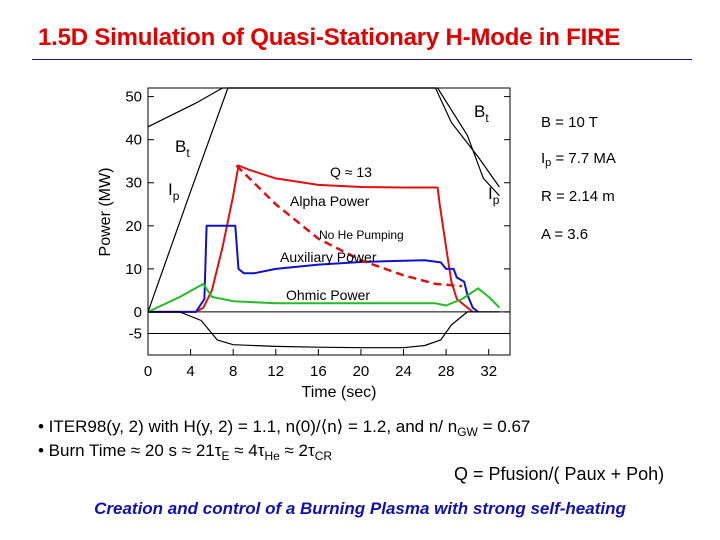 This screenshot has width=720, height=540. What do you see at coordinates (133, 140) in the screenshot?
I see `y-tick-label: 40` at bounding box center [133, 140].